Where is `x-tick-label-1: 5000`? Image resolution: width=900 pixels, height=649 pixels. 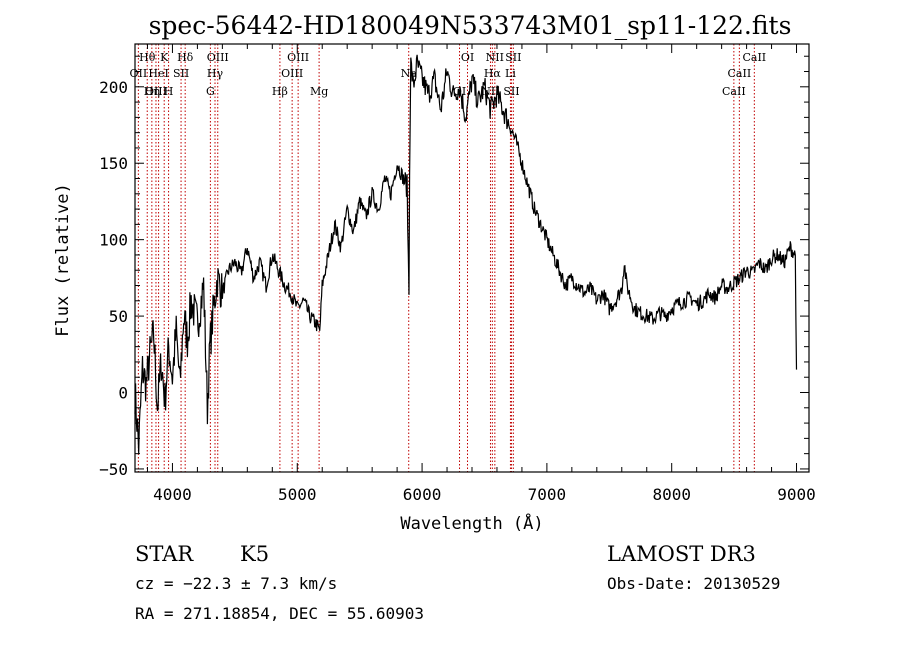
x-tick-label-1: 5000 is located at coordinates (297, 494).